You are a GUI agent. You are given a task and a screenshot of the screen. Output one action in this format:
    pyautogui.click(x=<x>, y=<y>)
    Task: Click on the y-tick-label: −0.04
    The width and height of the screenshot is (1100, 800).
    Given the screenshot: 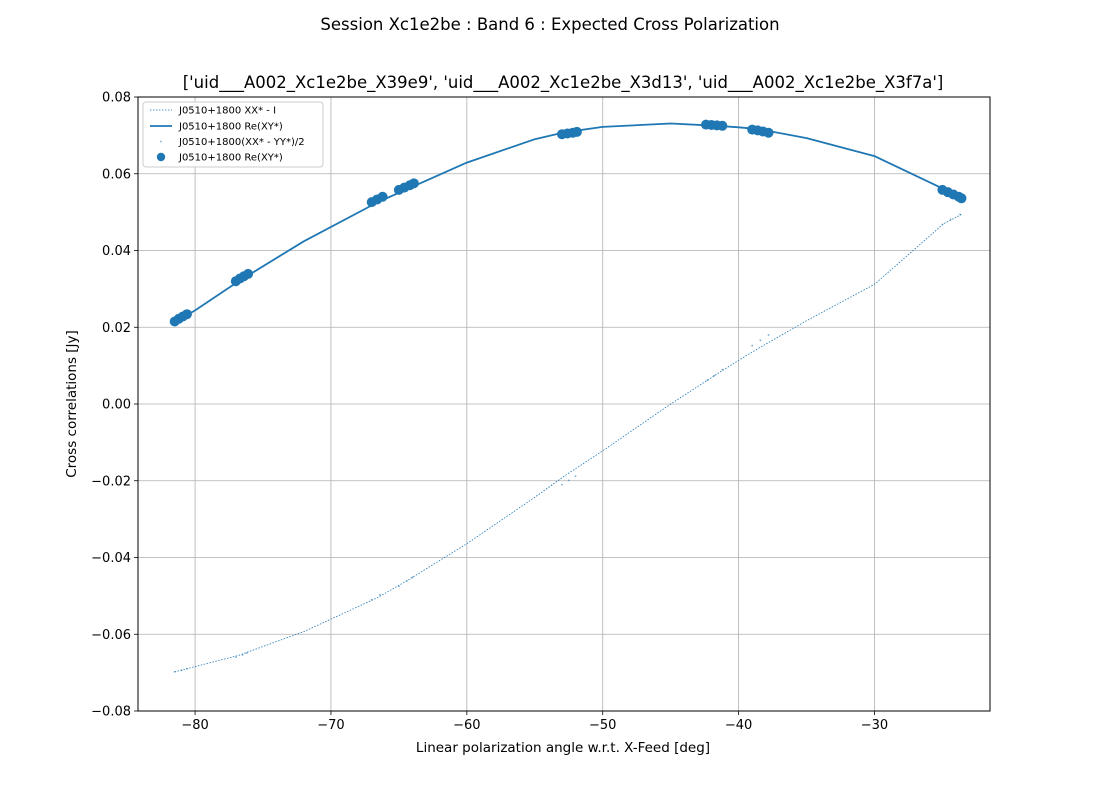 What is the action you would take?
    pyautogui.click(x=111, y=558)
    